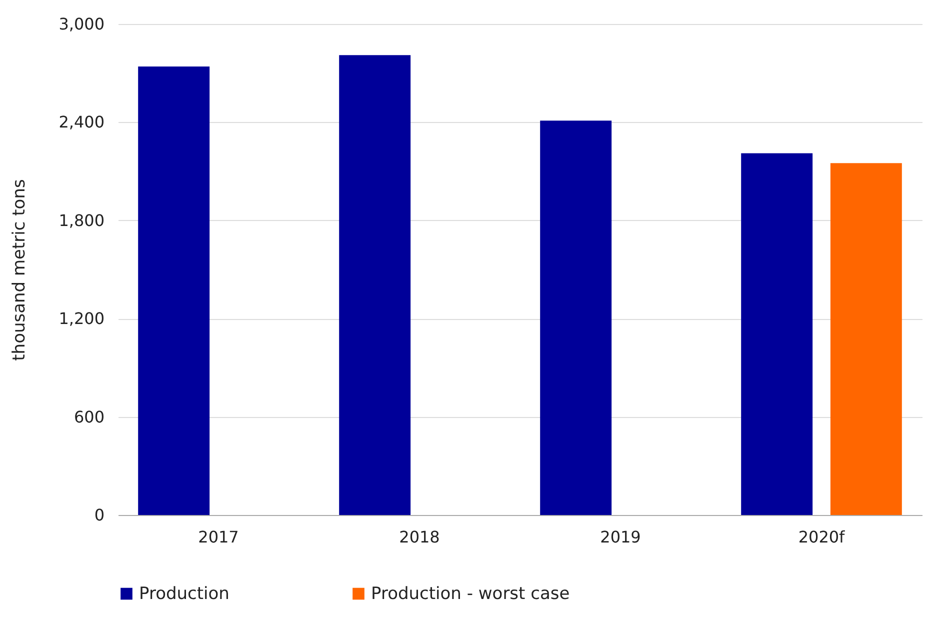  What do you see at coordinates (81, 318) in the screenshot?
I see `y-tick-label: 1,200` at bounding box center [81, 318].